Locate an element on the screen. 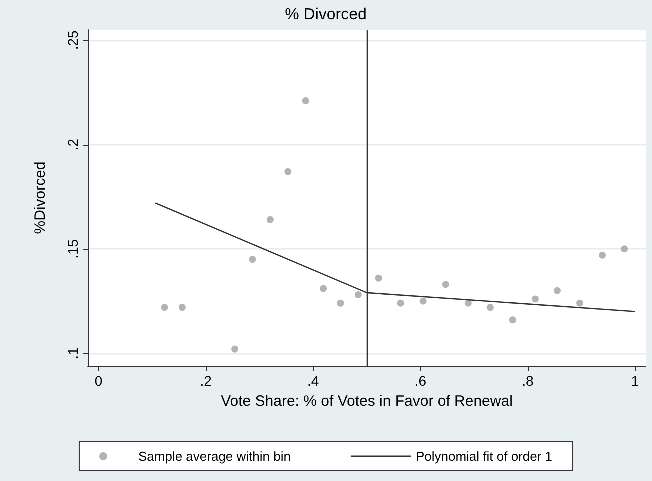 The height and width of the screenshot is (481, 652). x-tick-label: .8 is located at coordinates (528, 381).